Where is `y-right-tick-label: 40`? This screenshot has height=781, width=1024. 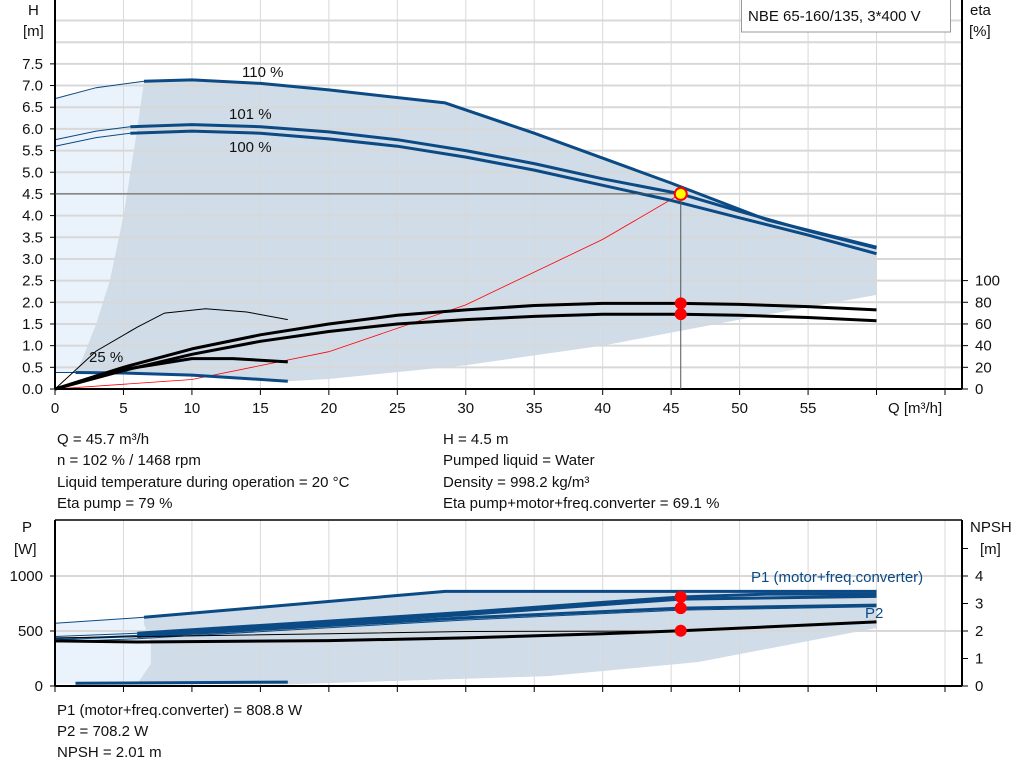 y-right-tick-label: 40 is located at coordinates (983, 346).